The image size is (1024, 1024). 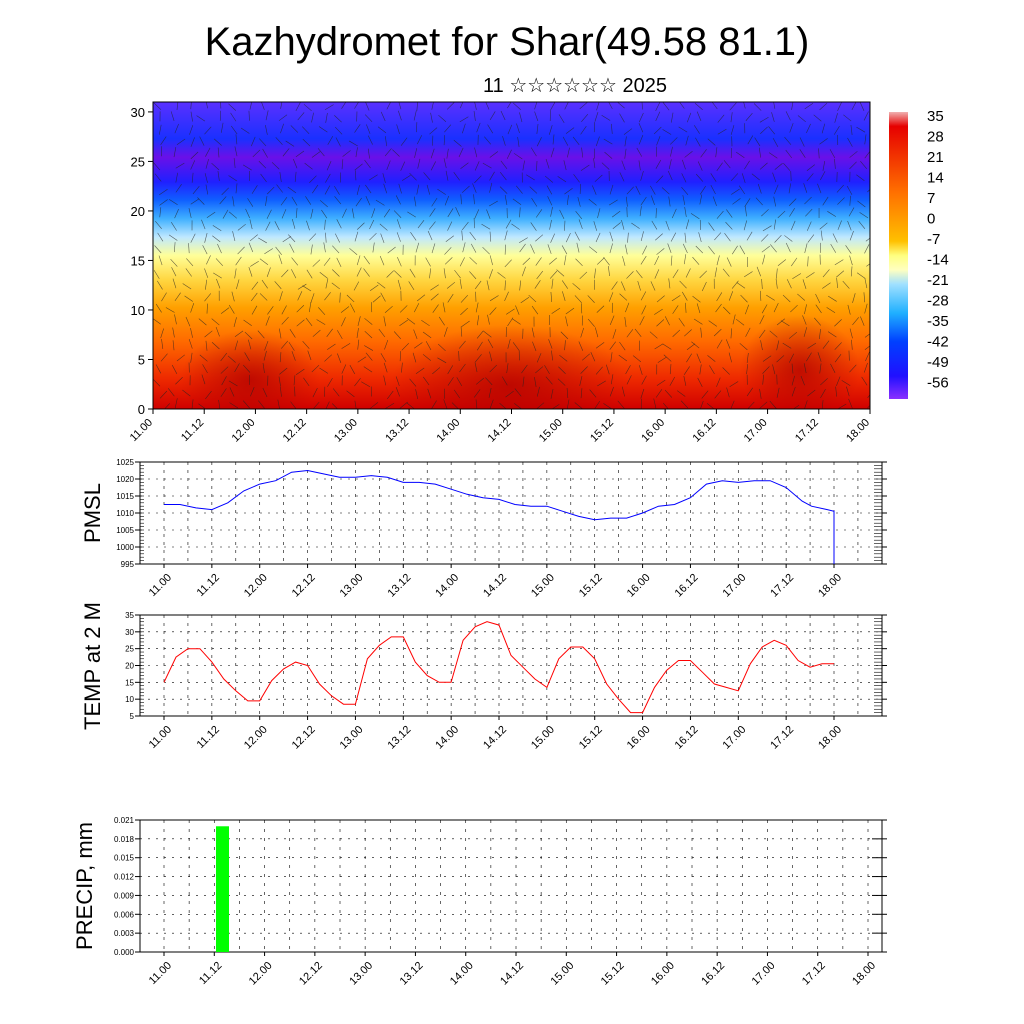 What do you see at coordinates (141, 430) in the screenshot?
I see `x-tick-label: 11.00` at bounding box center [141, 430].